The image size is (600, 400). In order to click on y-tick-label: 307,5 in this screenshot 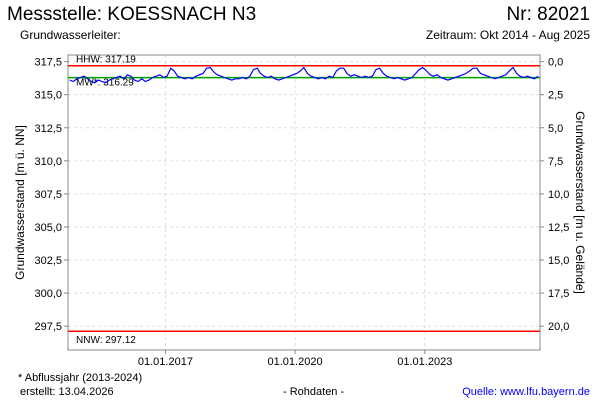, I will do `click(48, 195)`.